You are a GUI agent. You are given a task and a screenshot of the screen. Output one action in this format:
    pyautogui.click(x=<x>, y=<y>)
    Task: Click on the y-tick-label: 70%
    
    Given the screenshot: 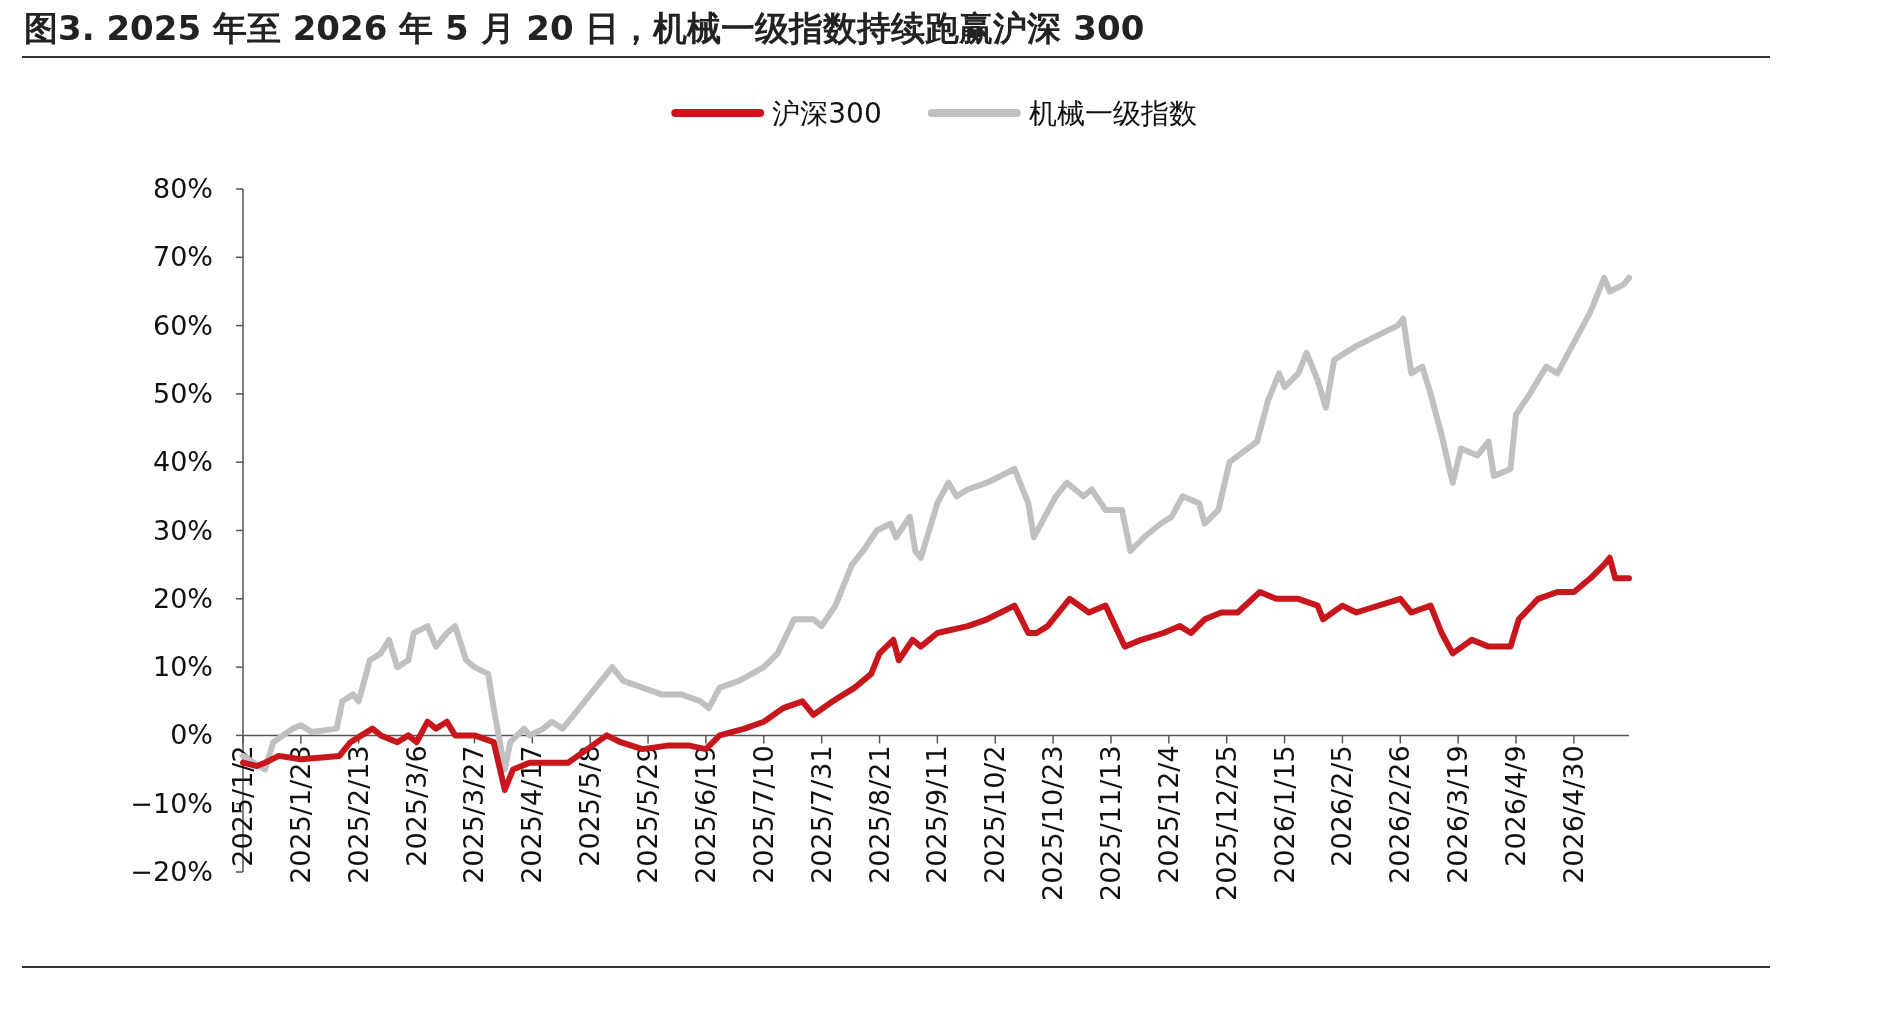 What is the action you would take?
    pyautogui.click(x=182, y=257)
    